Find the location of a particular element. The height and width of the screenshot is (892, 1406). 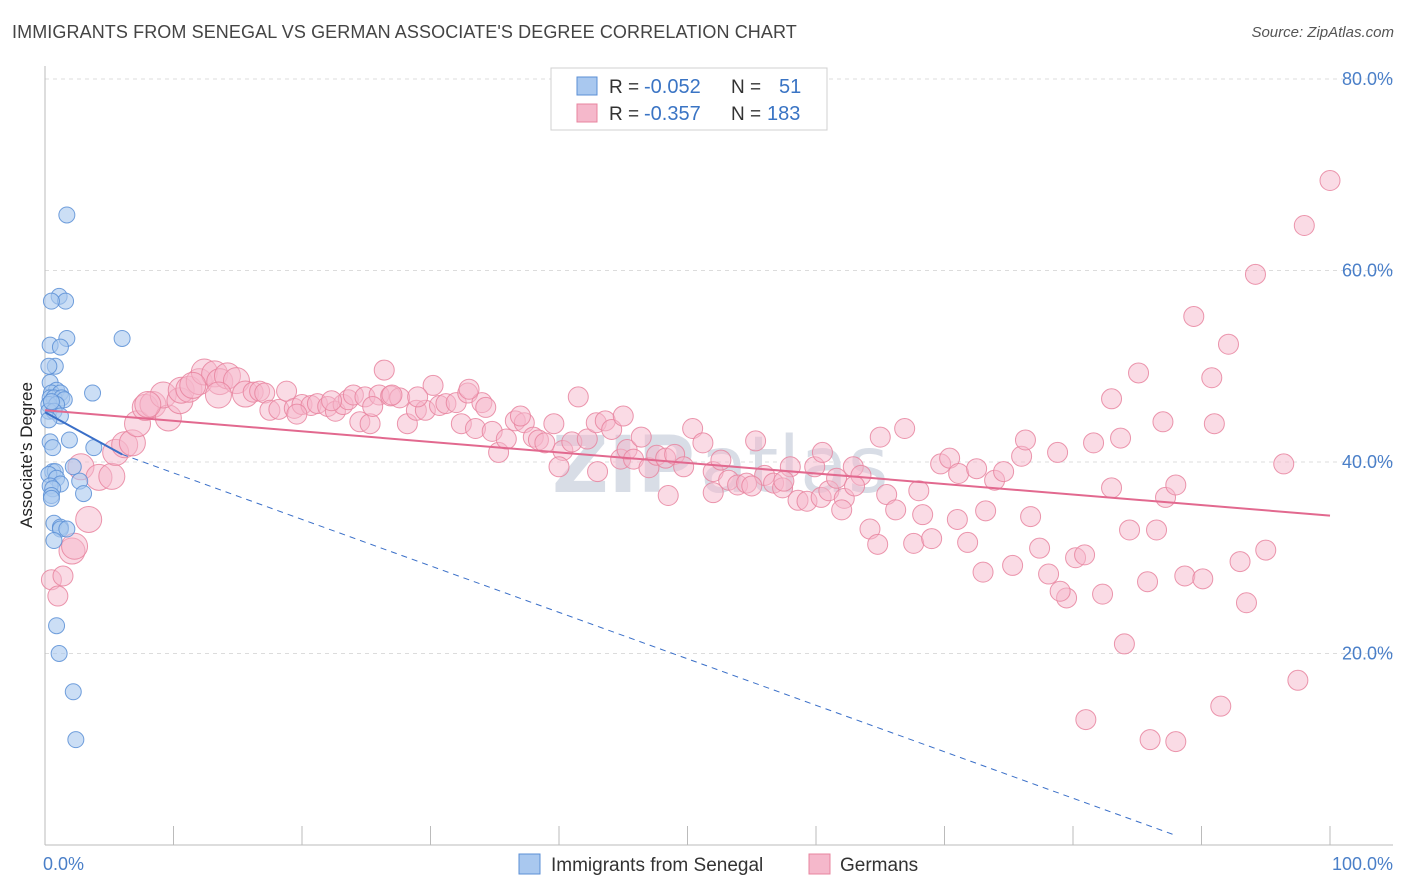

bottom-legend-label-blue: Immigrants from Senegal is located at coordinates (657, 865).